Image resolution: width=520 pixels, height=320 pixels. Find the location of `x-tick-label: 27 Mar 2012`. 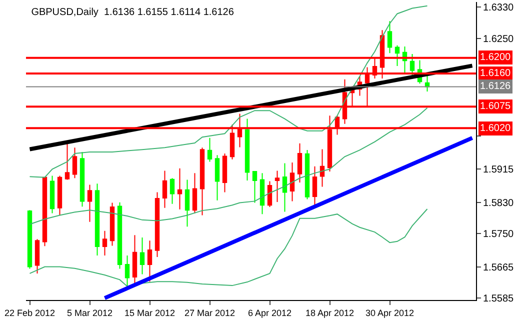

x-tick-label: 27 Mar 2012 is located at coordinates (210, 313).